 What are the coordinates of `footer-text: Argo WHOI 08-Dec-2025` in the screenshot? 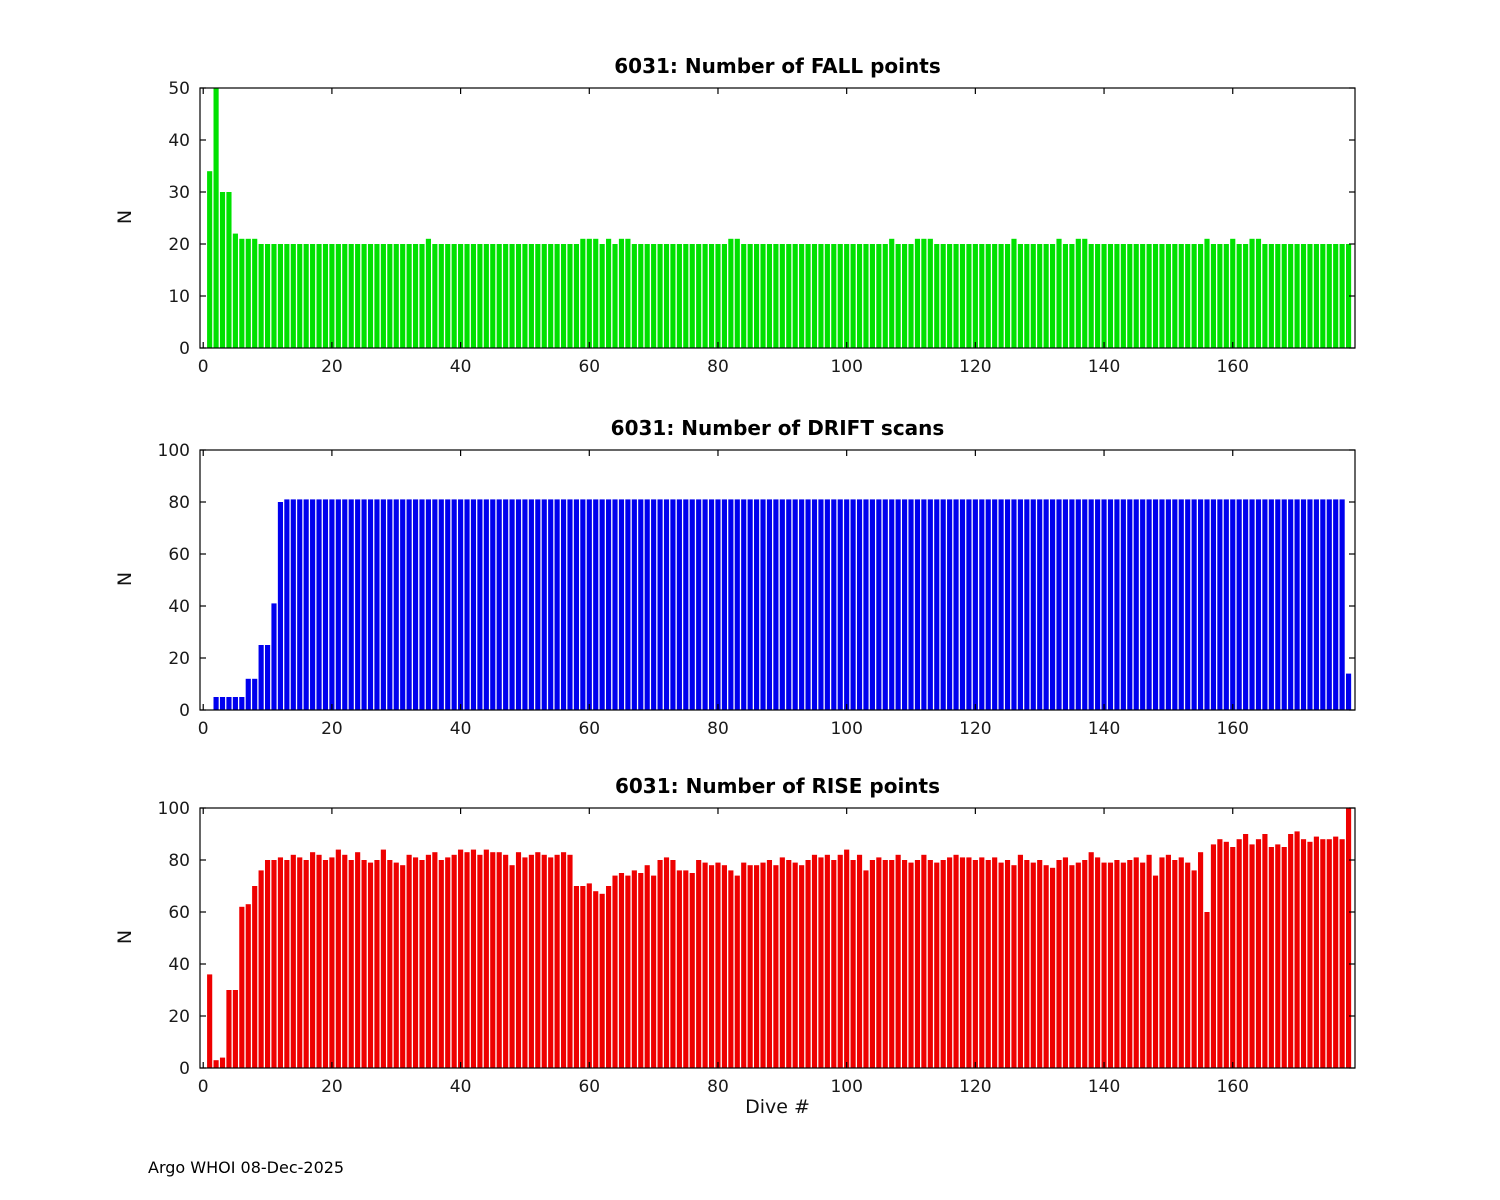 It's located at (246, 1167).